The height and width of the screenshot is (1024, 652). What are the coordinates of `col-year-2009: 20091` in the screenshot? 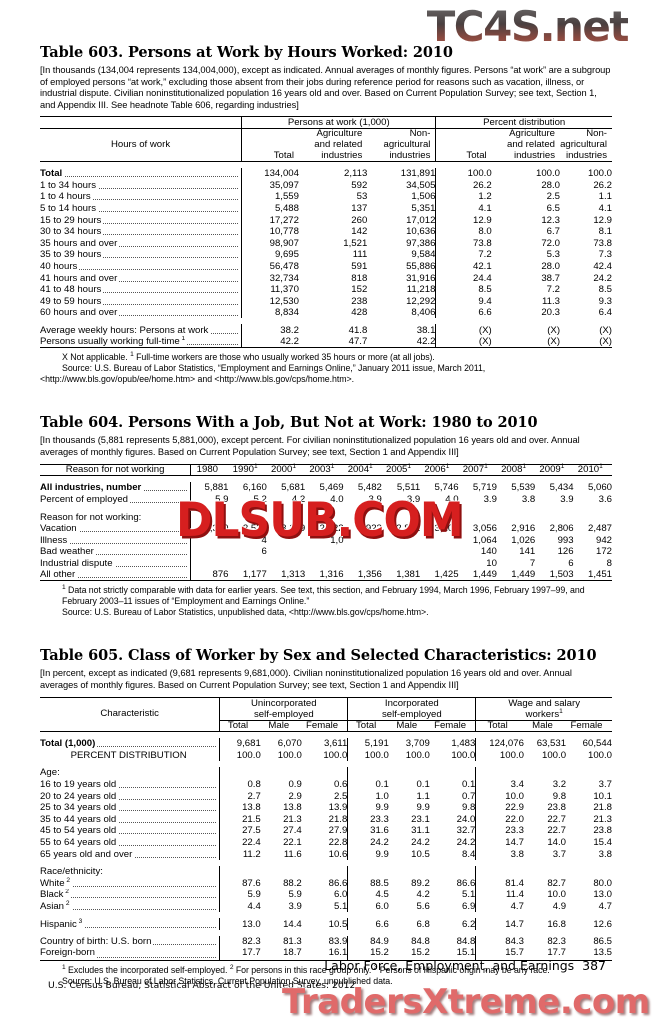 It's located at (554, 469).